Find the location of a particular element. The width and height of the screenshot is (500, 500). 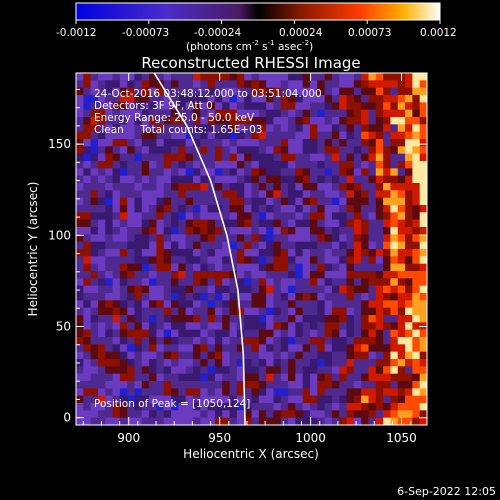

x-axis-label: Heliocentric X (arcsec) is located at coordinates (251, 454).